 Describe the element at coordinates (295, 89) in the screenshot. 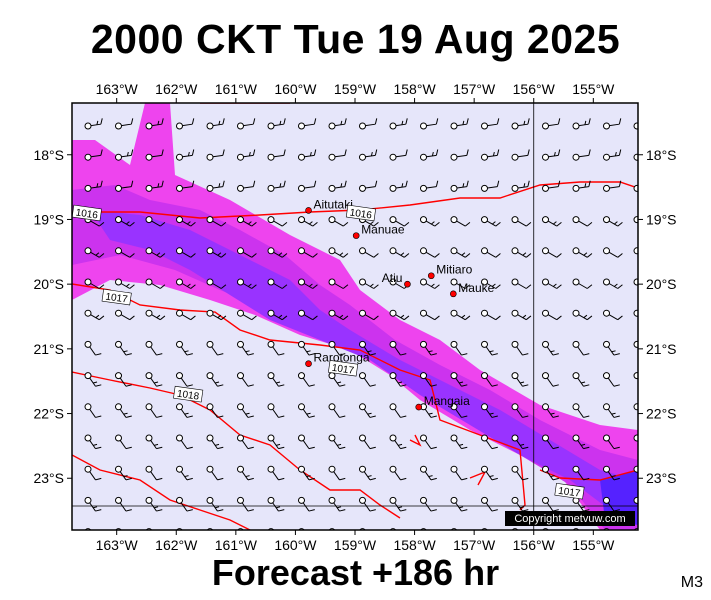

I see `lon-label-top: 160°W` at that location.